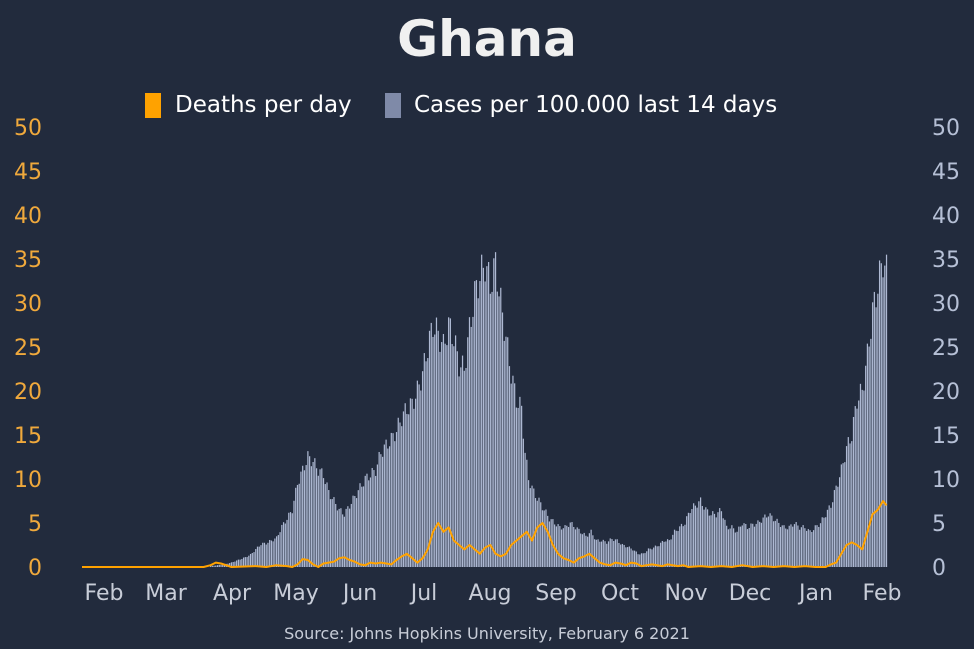 This screenshot has height=649, width=974. I want to click on right-tick-label: 10, so click(946, 480).